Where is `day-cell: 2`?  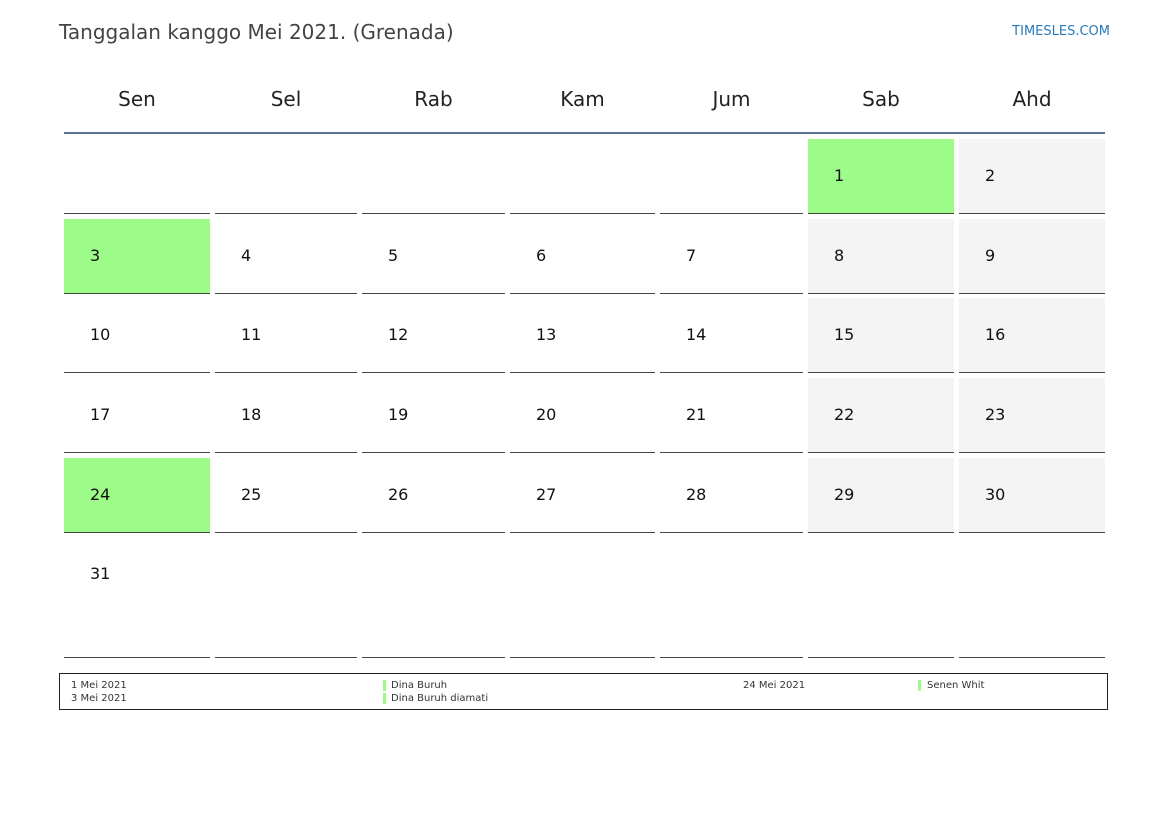
day-cell: 2 is located at coordinates (1032, 176).